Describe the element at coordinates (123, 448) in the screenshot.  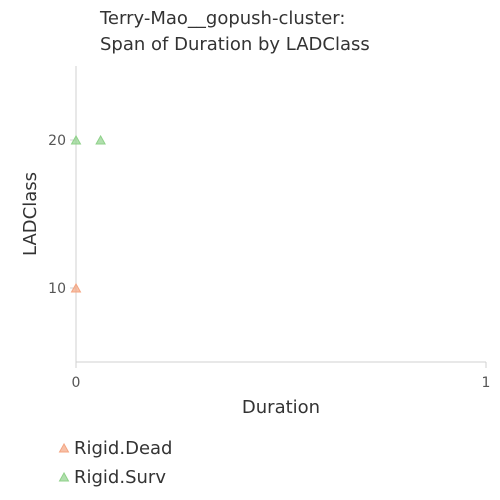
I see `legend-label: Rigid.Dead` at that location.